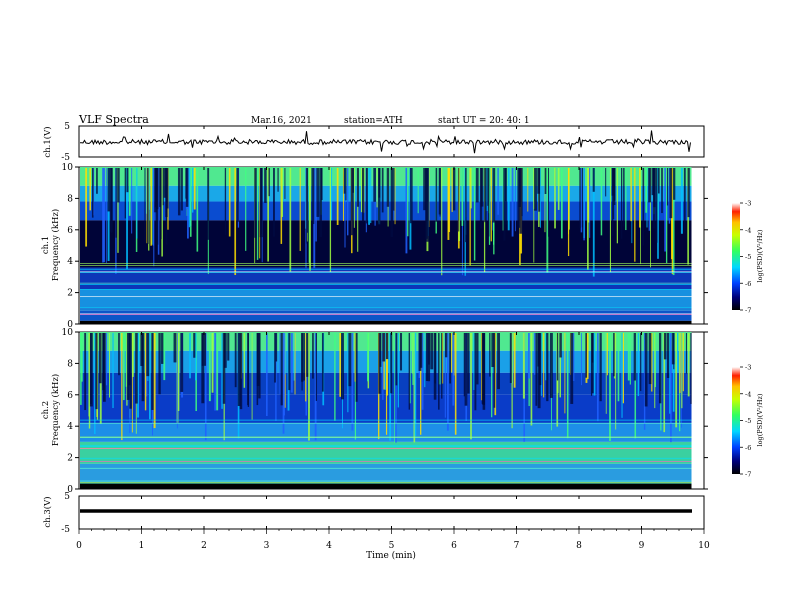 The height and width of the screenshot is (612, 792). I want to click on ch1-label: ch.1, so click(46, 245).